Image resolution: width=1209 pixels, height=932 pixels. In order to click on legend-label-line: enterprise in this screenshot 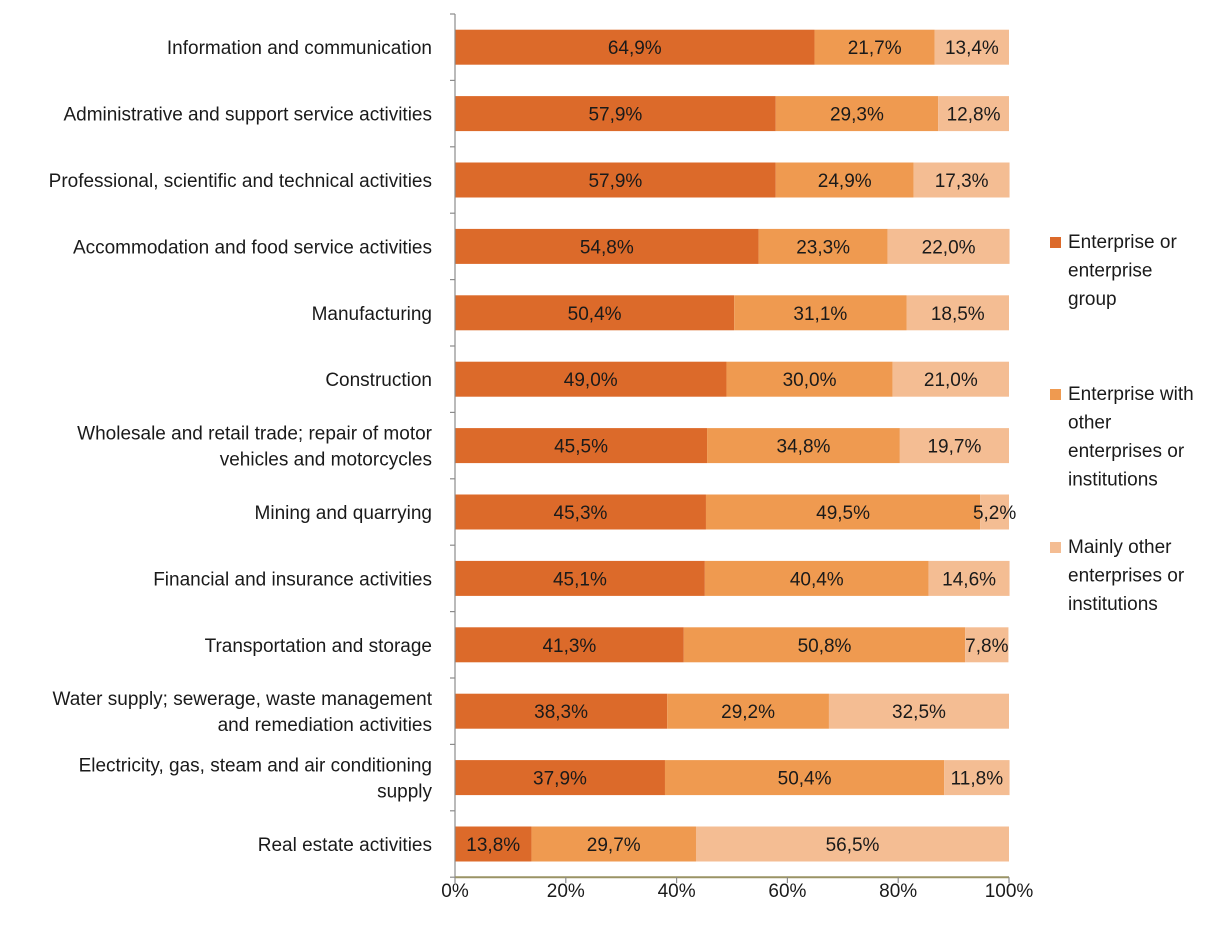, I will do `click(1110, 271)`.